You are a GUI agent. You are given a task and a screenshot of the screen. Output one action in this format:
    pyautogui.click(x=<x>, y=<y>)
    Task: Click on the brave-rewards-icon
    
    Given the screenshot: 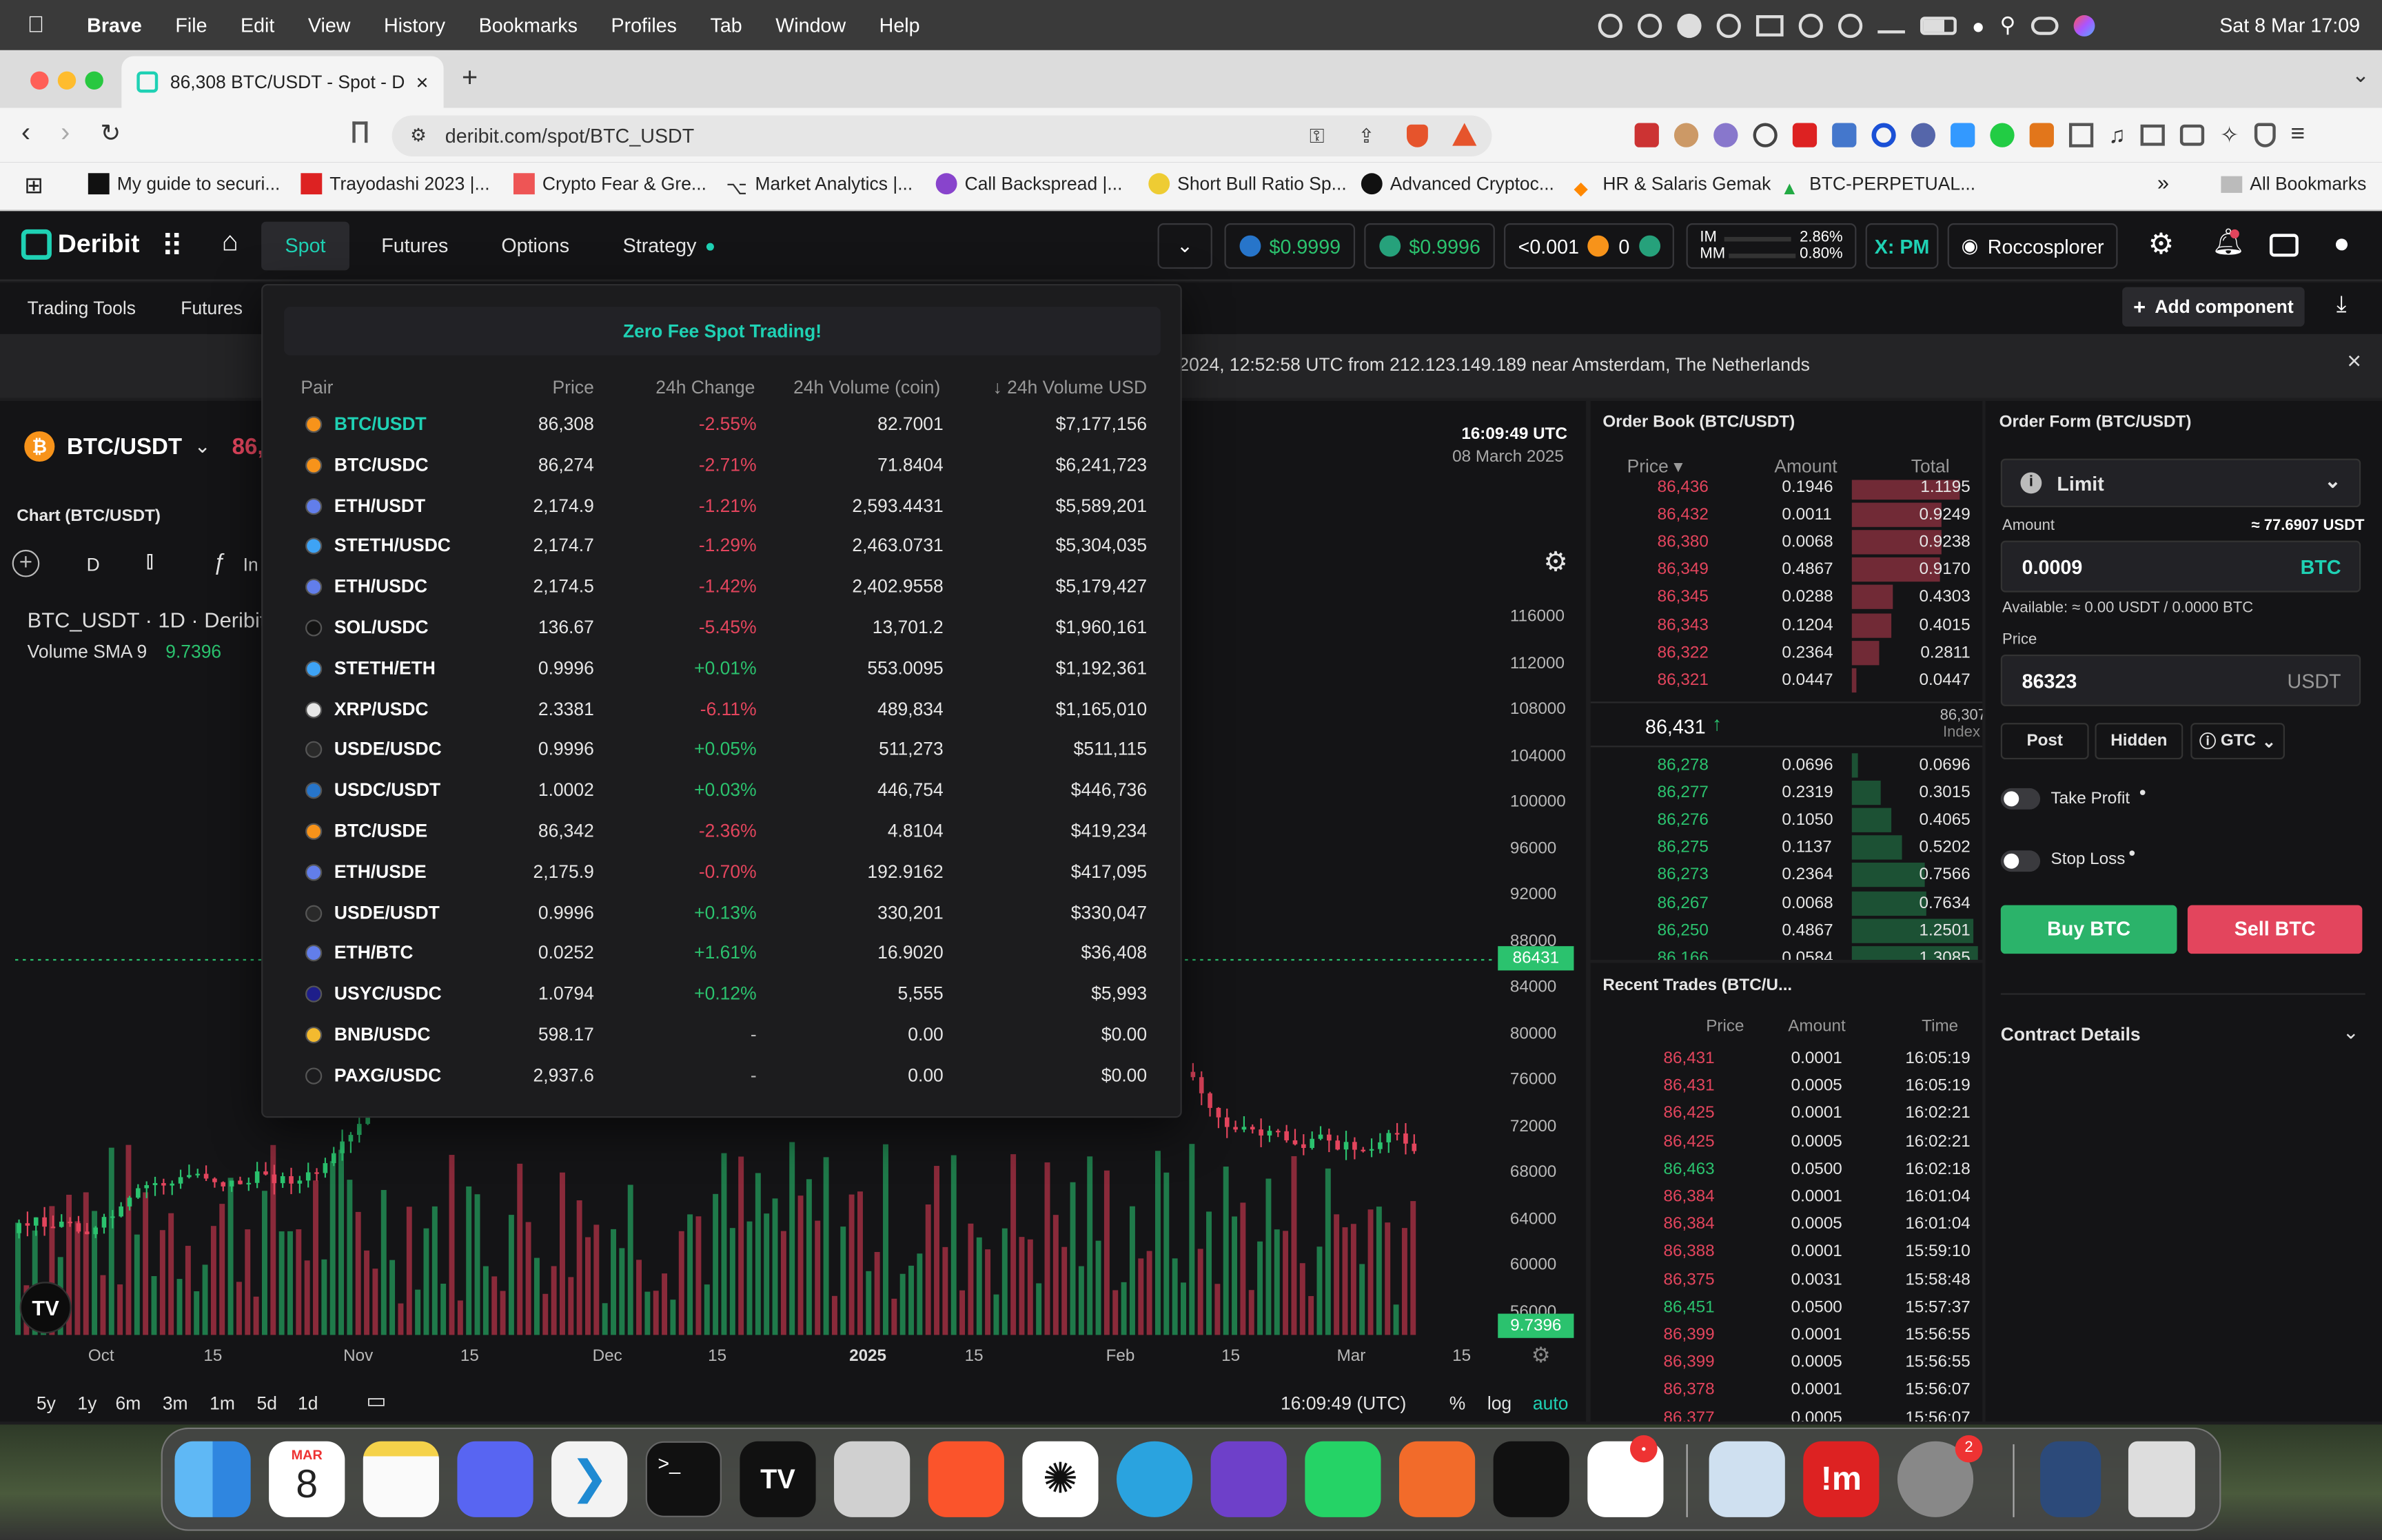 What is the action you would take?
    pyautogui.click(x=1464, y=134)
    